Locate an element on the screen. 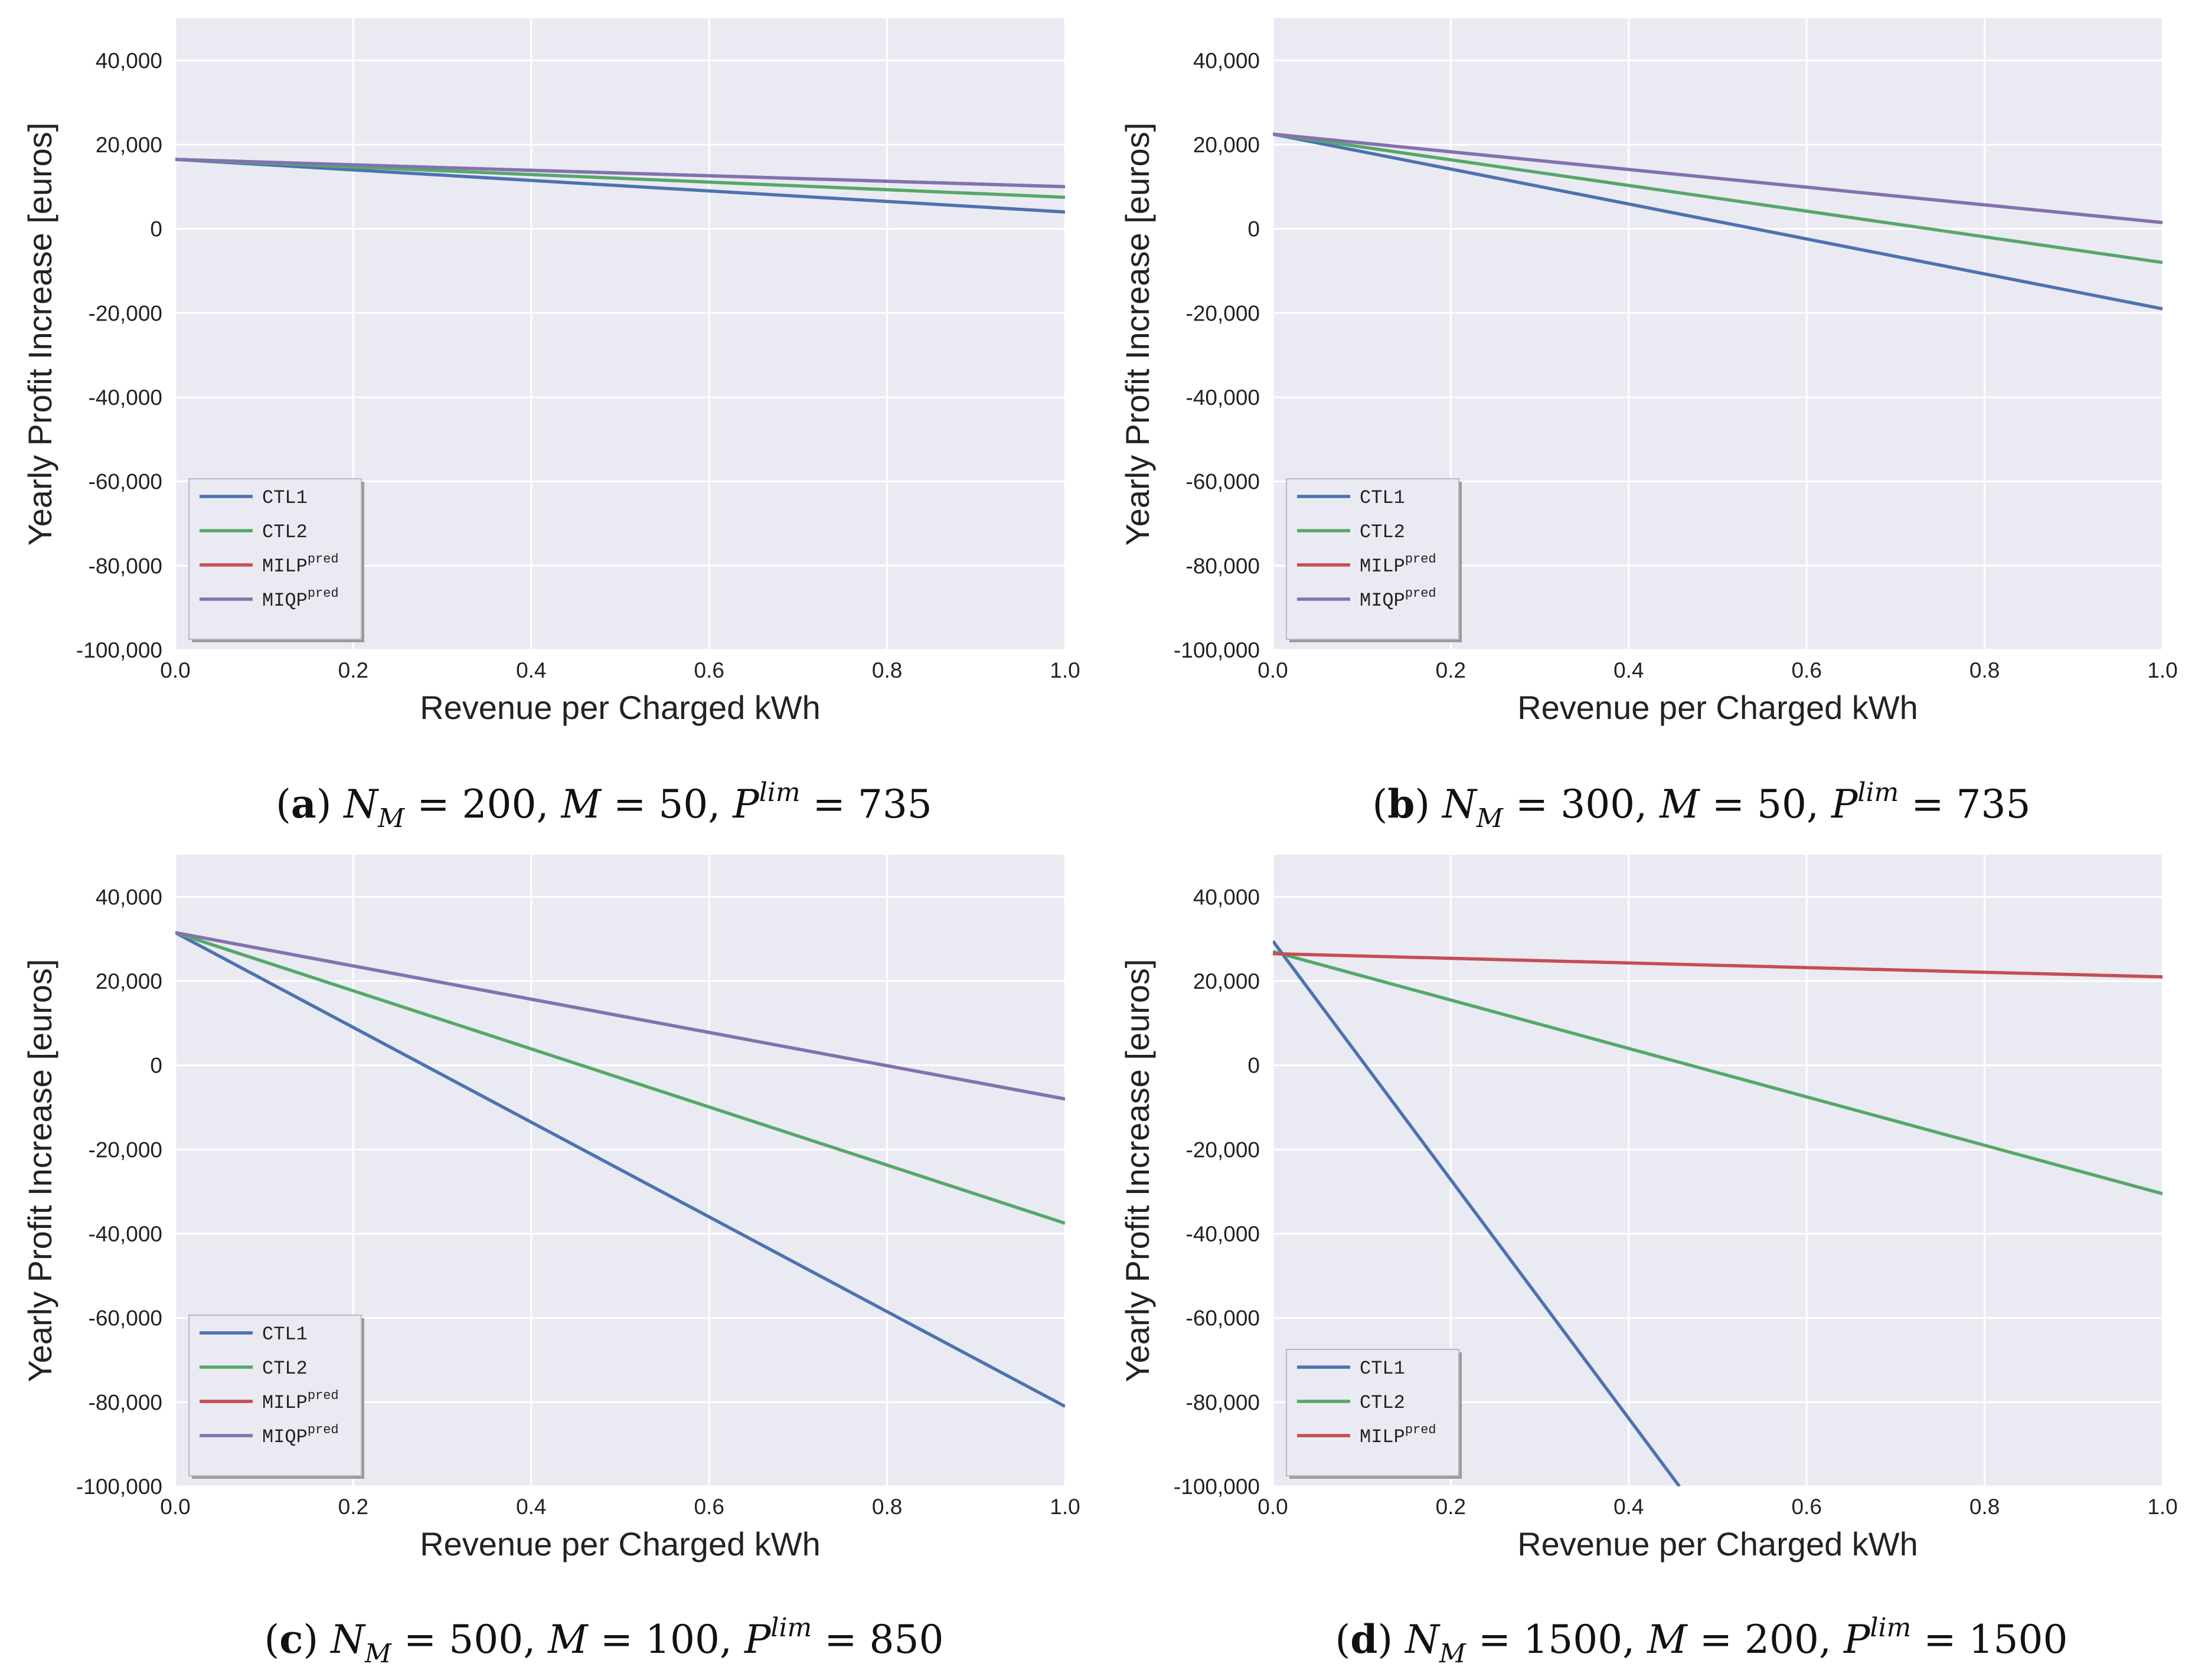  subfigure-caption: (d) NM = 1500, M = 200, Plim = 1500 is located at coordinates (1701, 1641).